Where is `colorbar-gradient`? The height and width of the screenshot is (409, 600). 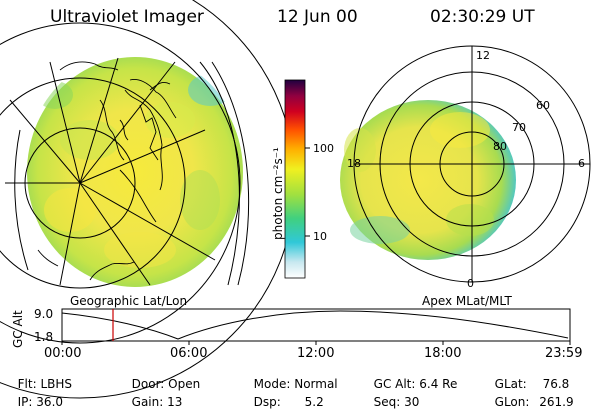
colorbar-gradient is located at coordinates (295, 179).